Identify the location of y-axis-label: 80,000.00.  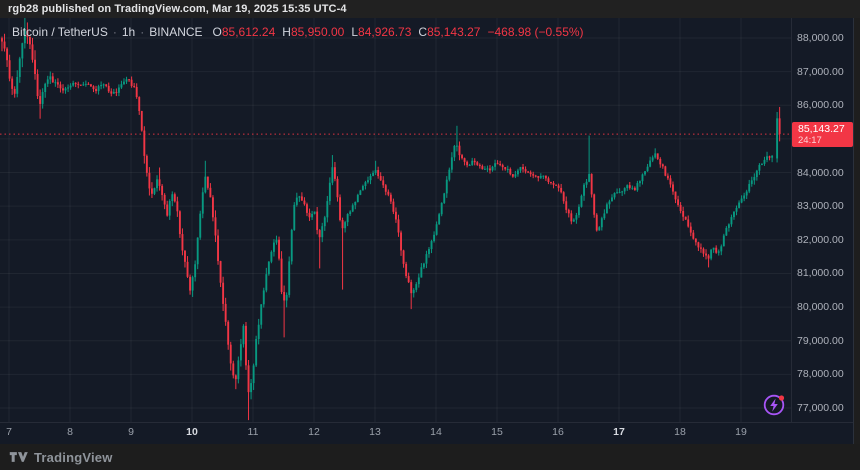
(820, 307).